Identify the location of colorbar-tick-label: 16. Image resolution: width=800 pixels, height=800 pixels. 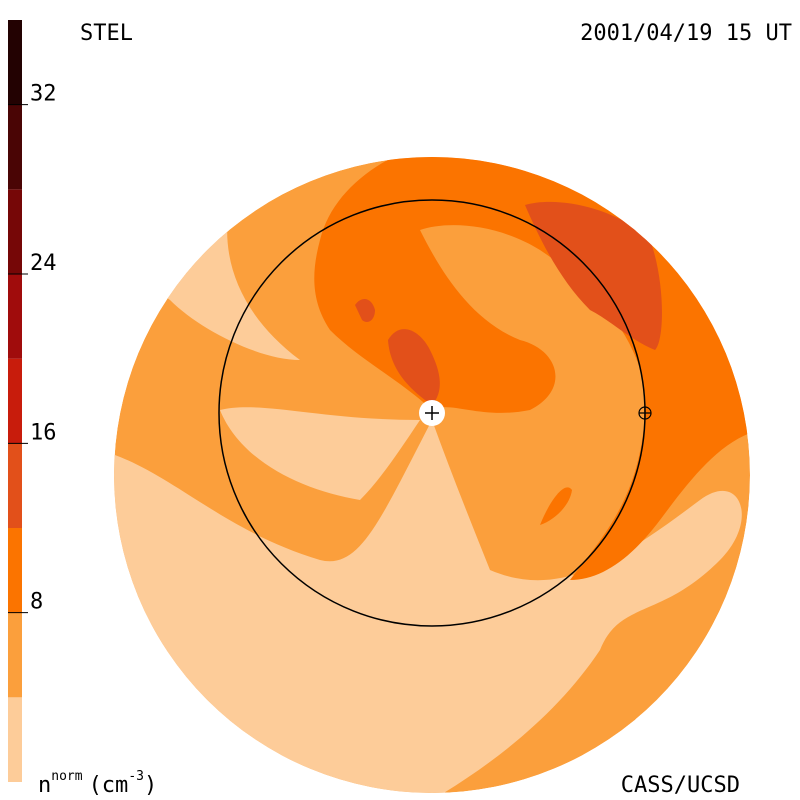
(43, 432).